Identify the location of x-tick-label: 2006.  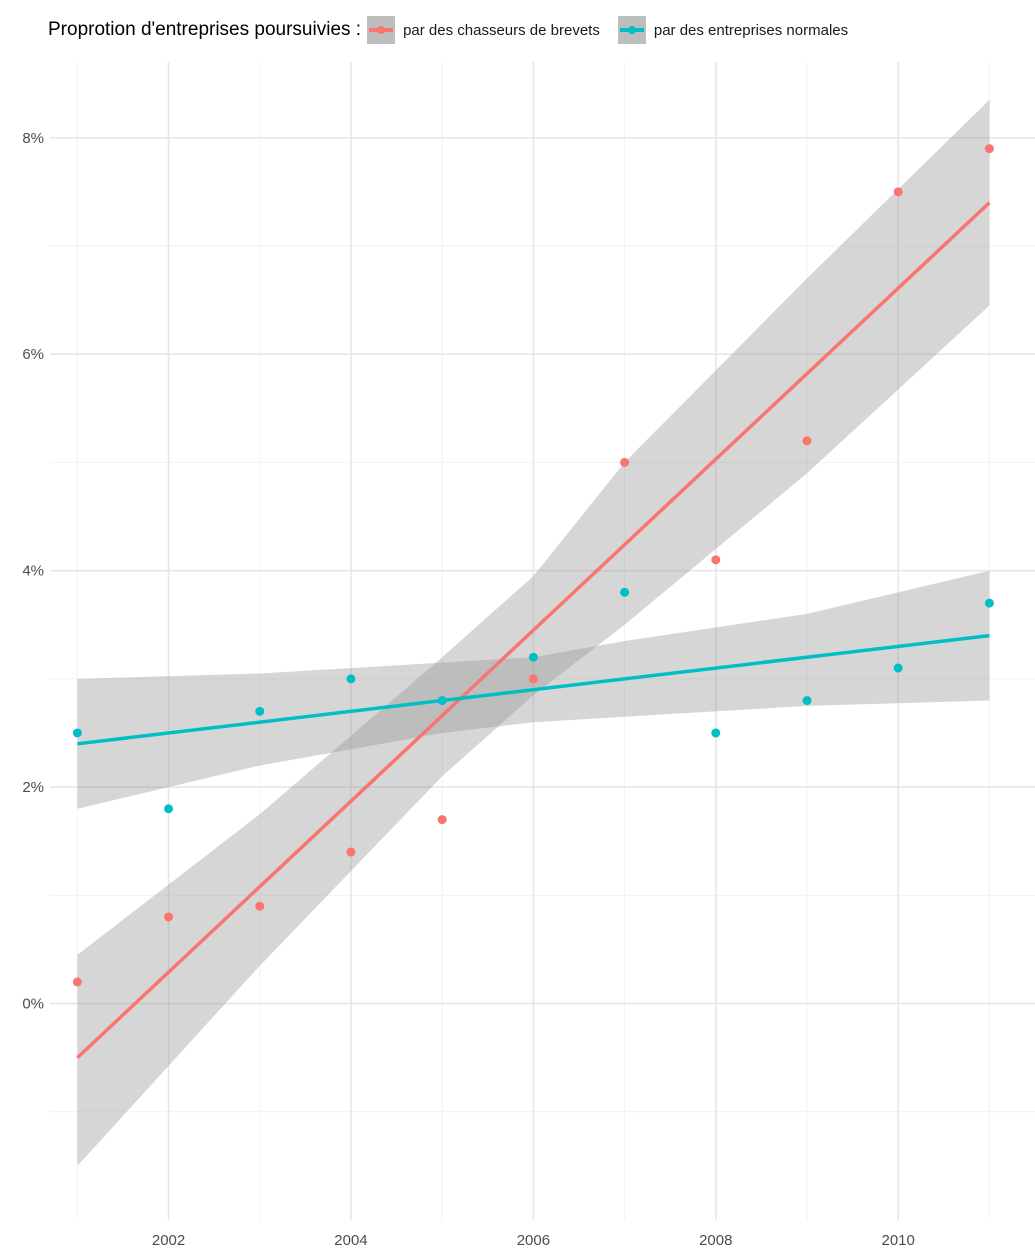
(533, 1240).